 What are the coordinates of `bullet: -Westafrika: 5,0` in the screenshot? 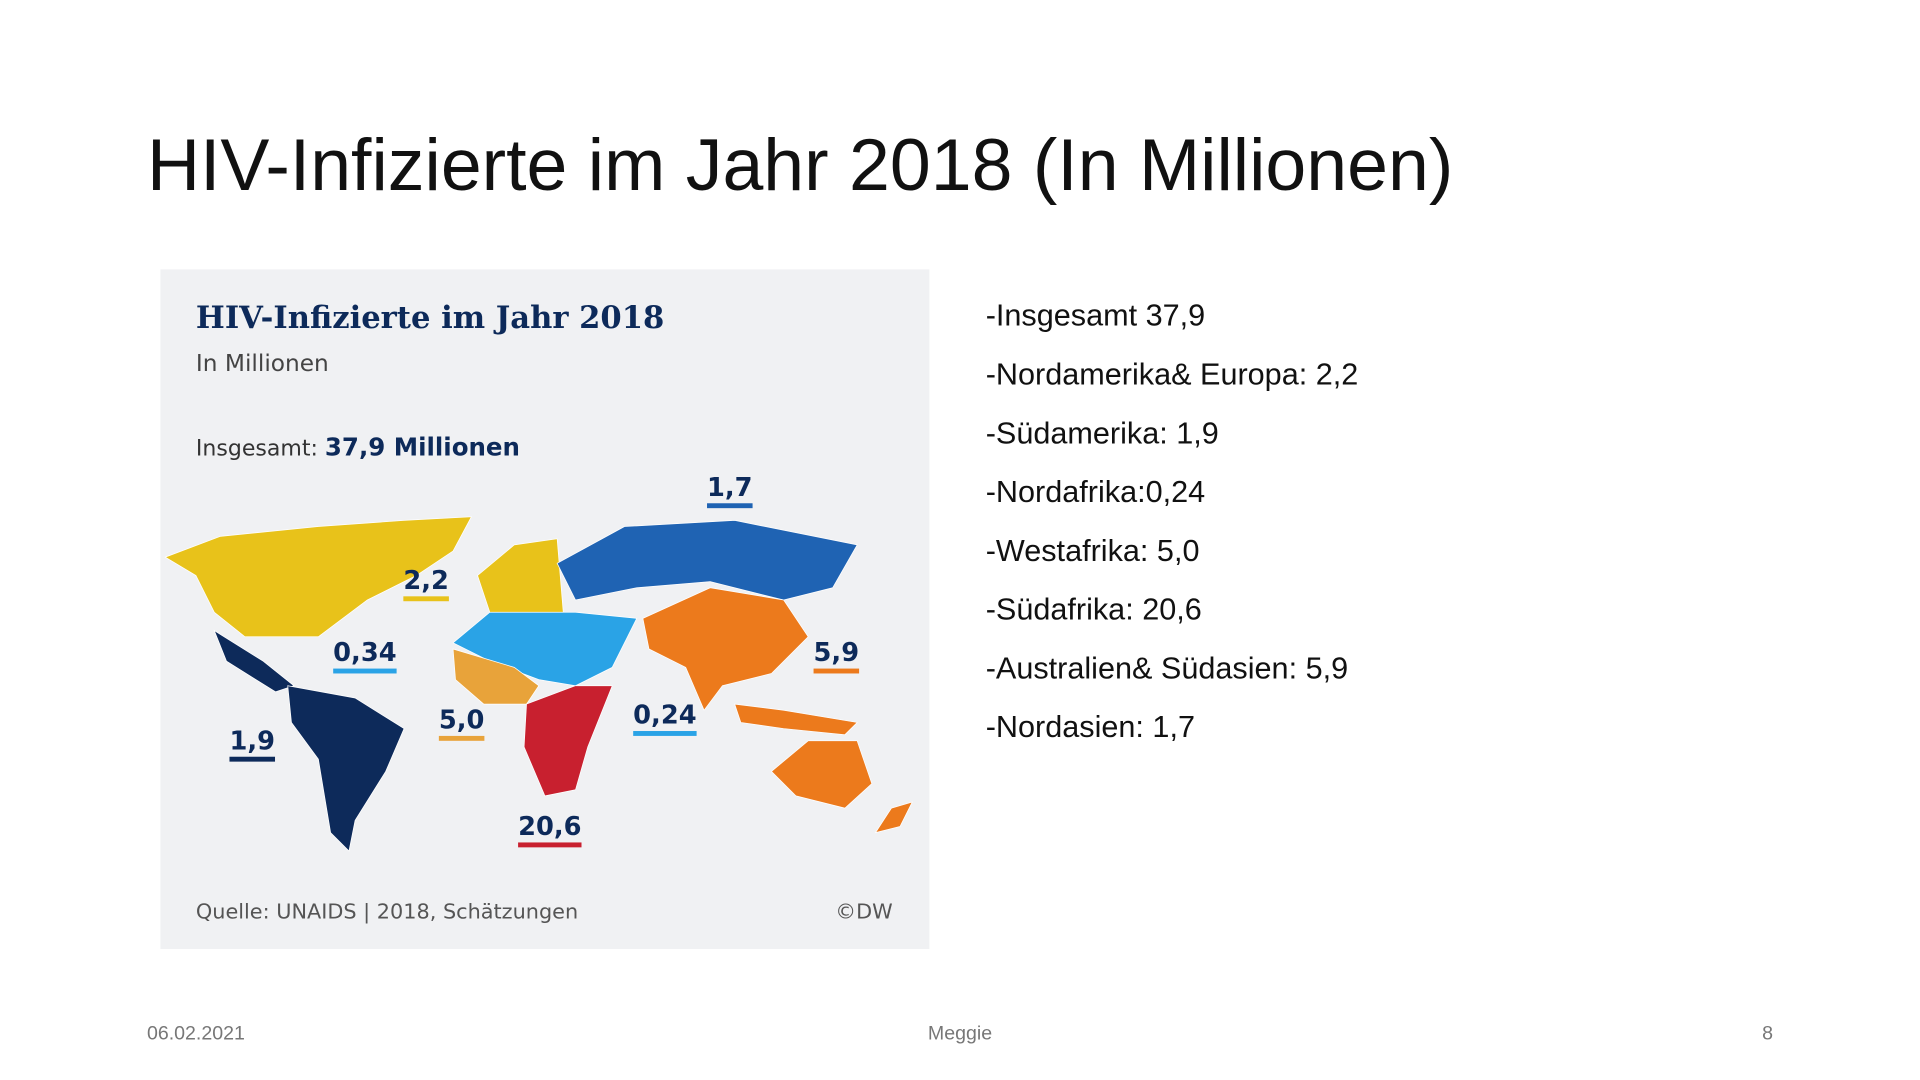 It's located at (1093, 551).